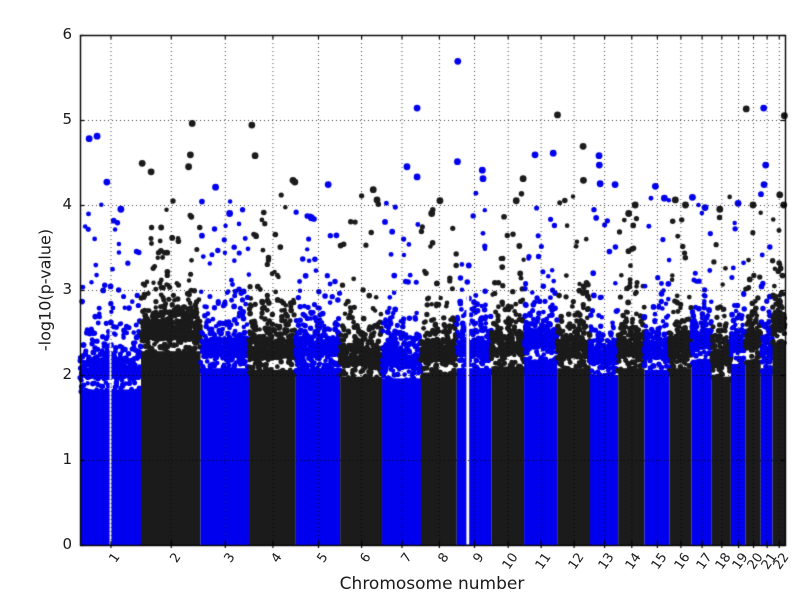 The width and height of the screenshot is (800, 600). Describe the element at coordinates (67, 34) in the screenshot. I see `y-tick-label: 6` at that location.